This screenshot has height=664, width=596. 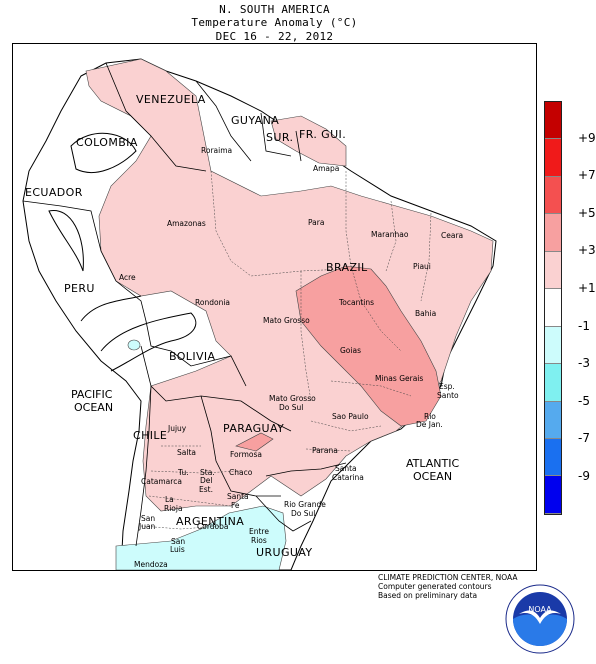 I want to click on label-santa-fe: Santa, so click(x=238, y=496).